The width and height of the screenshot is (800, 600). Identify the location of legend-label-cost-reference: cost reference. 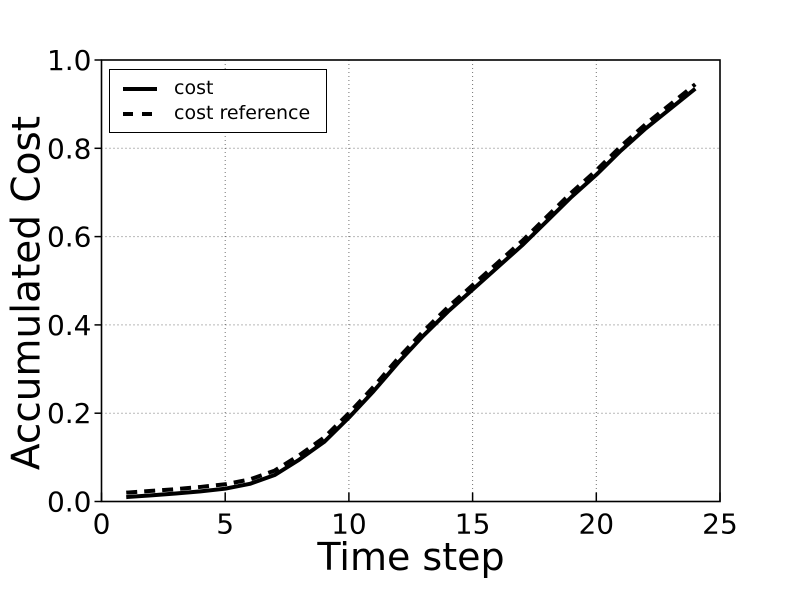
(242, 113).